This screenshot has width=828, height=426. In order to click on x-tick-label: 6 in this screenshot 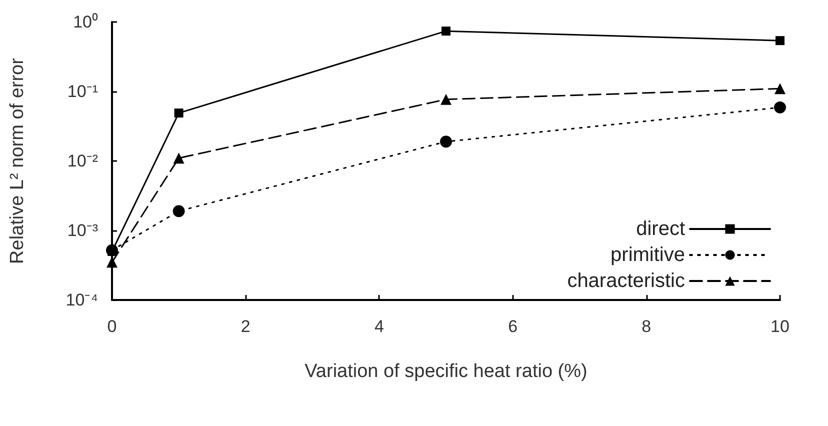, I will do `click(513, 326)`.